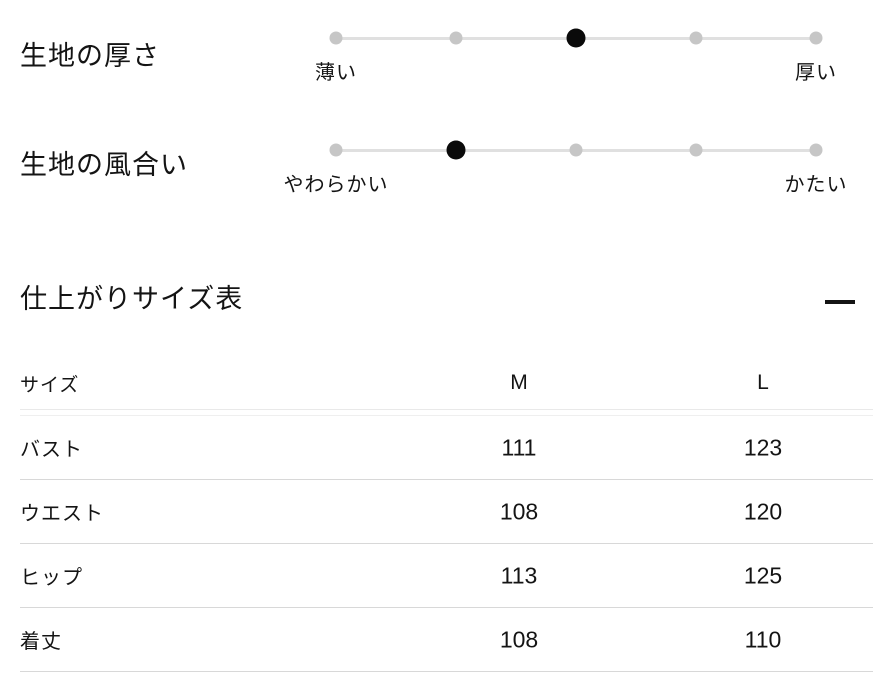 This screenshot has height=694, width=892. What do you see at coordinates (51, 578) in the screenshot?
I see `row-label: ヒップ` at bounding box center [51, 578].